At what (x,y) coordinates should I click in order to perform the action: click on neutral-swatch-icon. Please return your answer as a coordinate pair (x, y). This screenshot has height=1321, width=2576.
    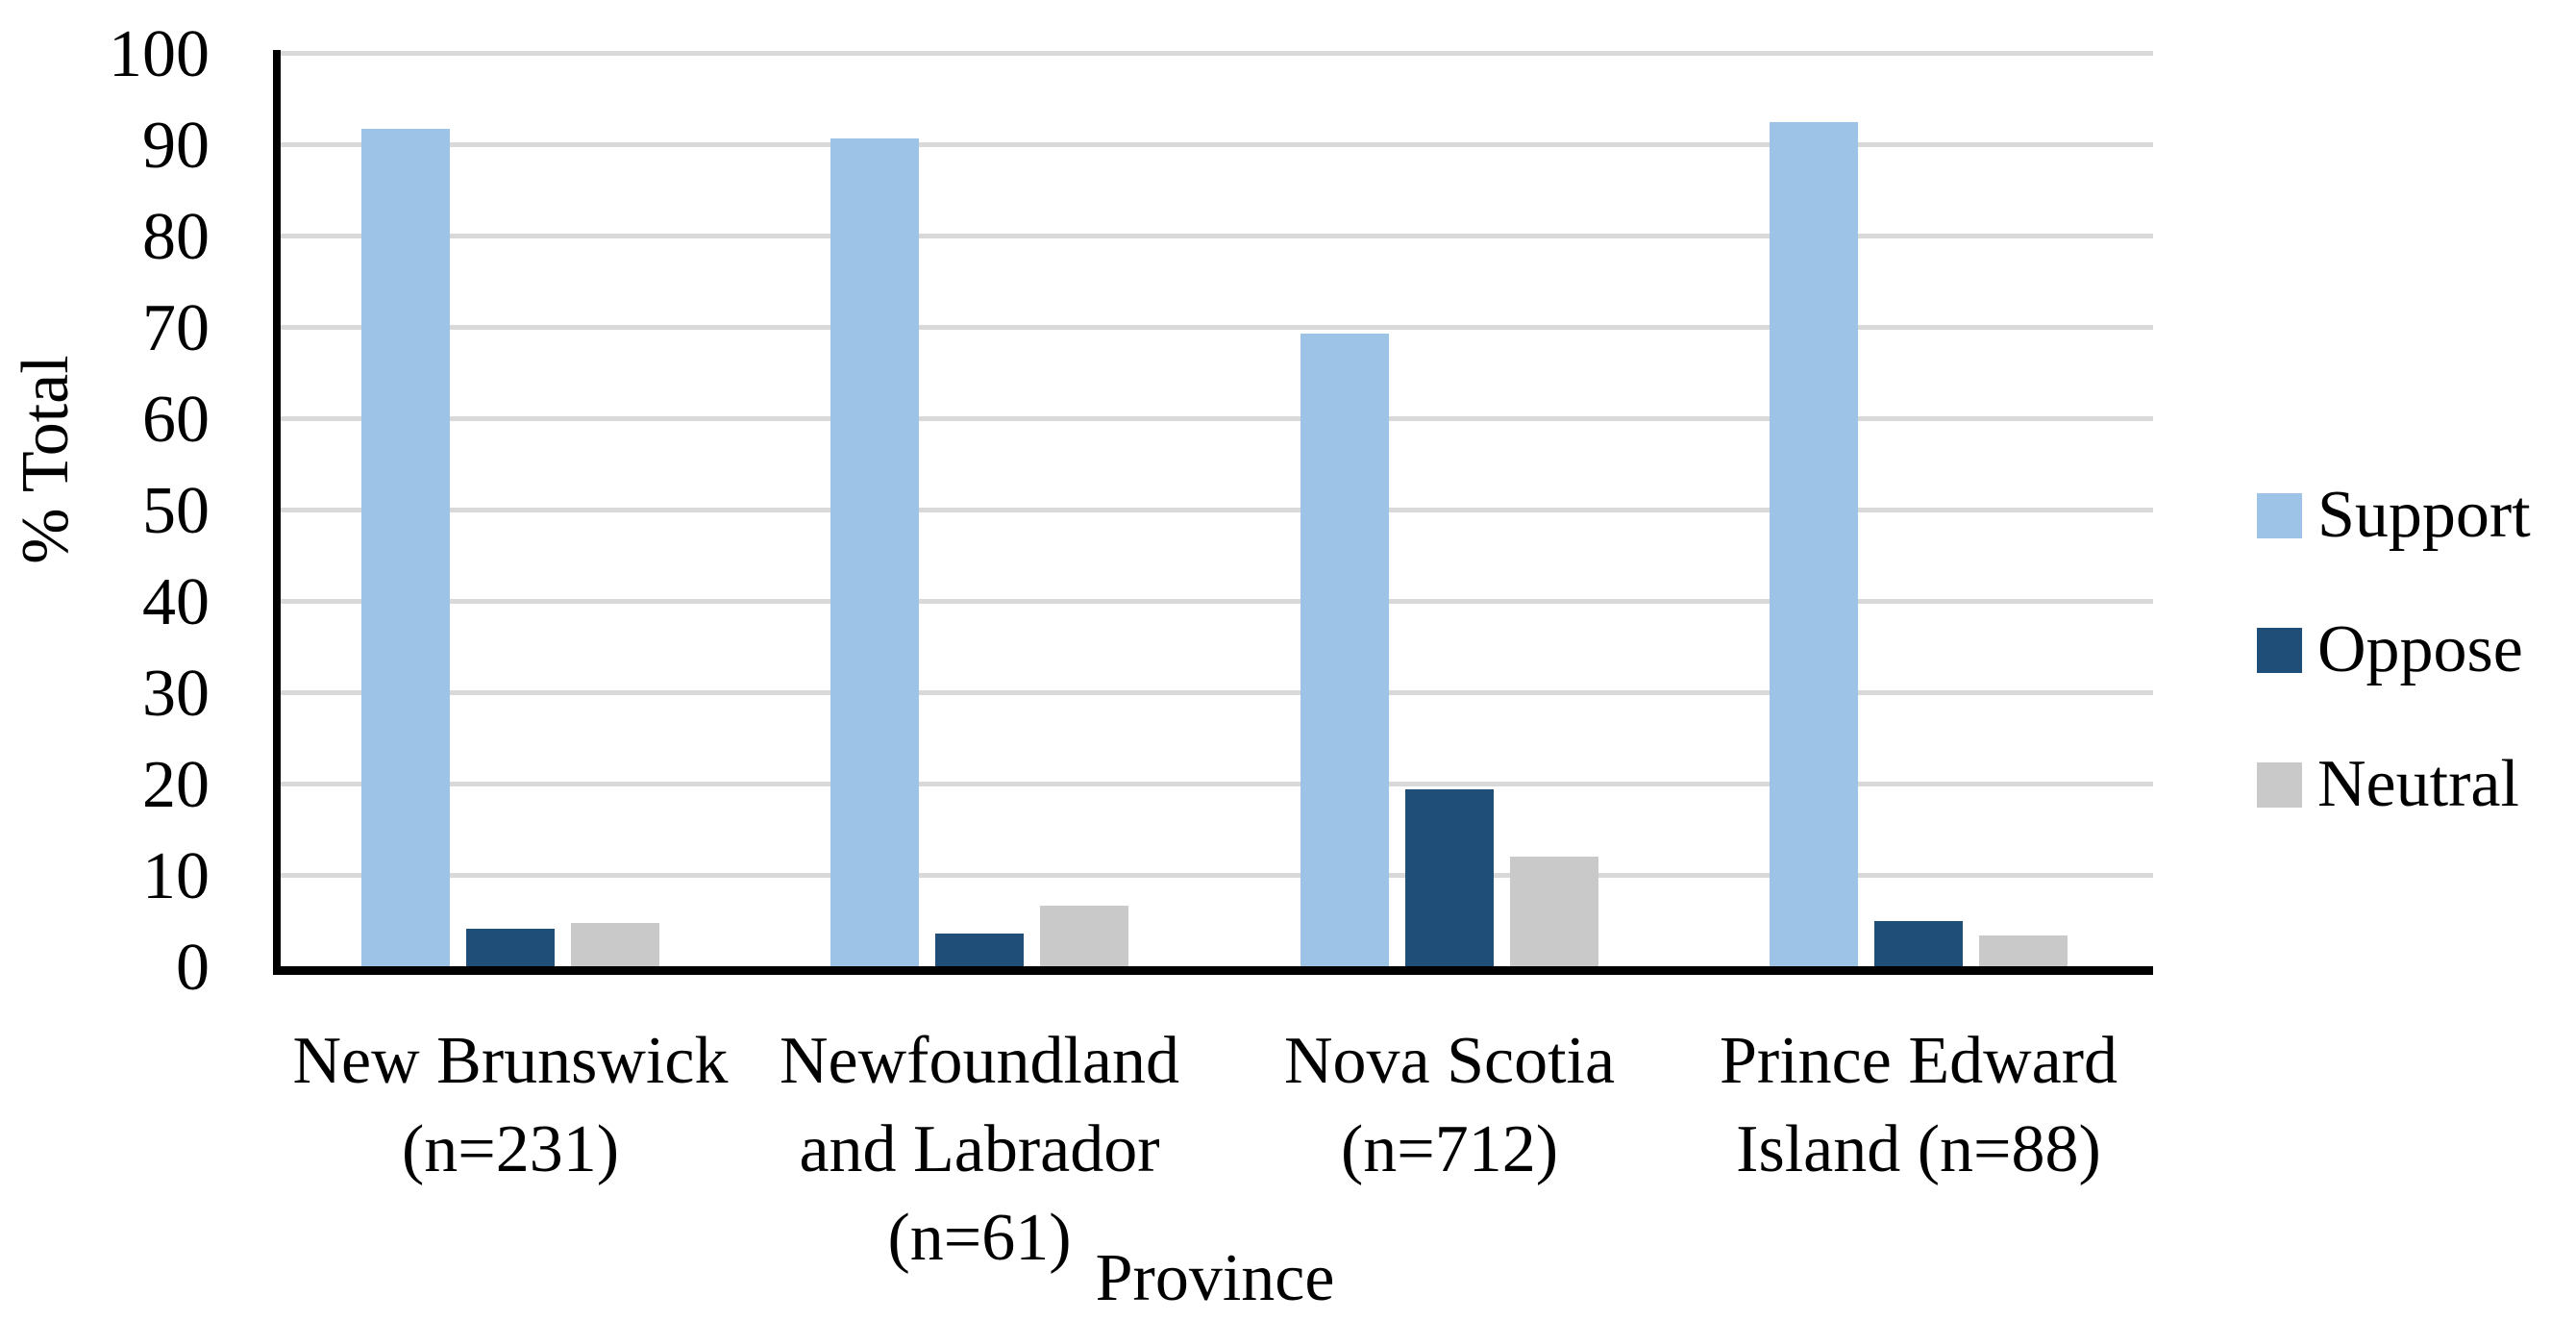
    Looking at the image, I should click on (2280, 785).